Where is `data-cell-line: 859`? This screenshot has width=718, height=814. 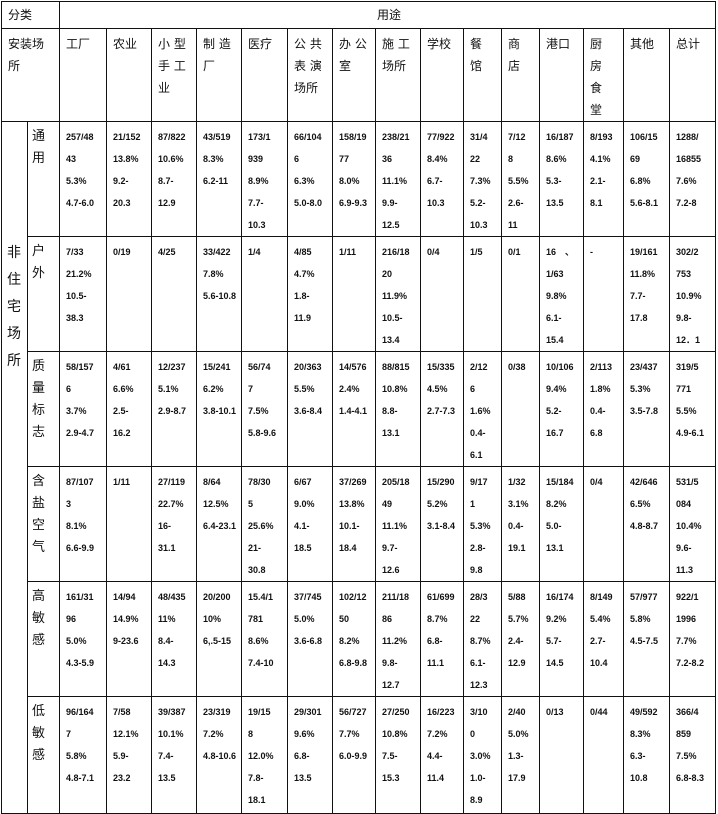
data-cell-line: 859 is located at coordinates (684, 734).